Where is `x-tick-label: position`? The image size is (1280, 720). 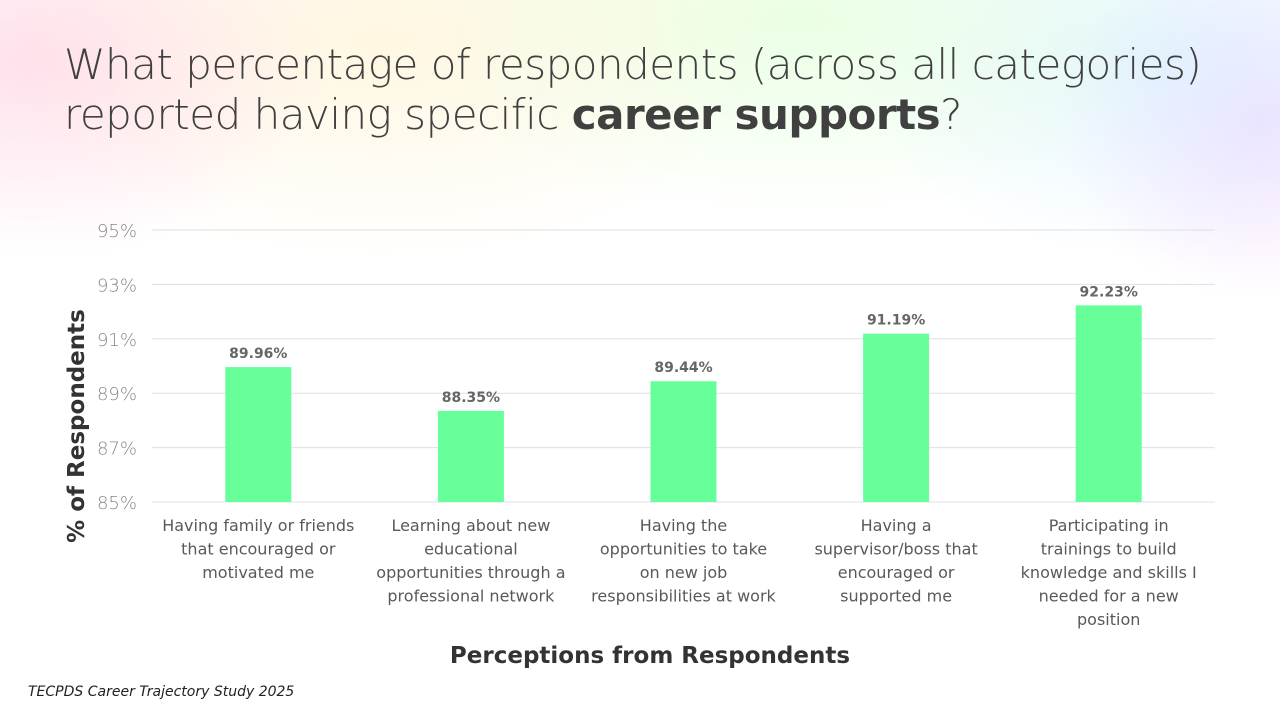 x-tick-label: position is located at coordinates (1108, 619).